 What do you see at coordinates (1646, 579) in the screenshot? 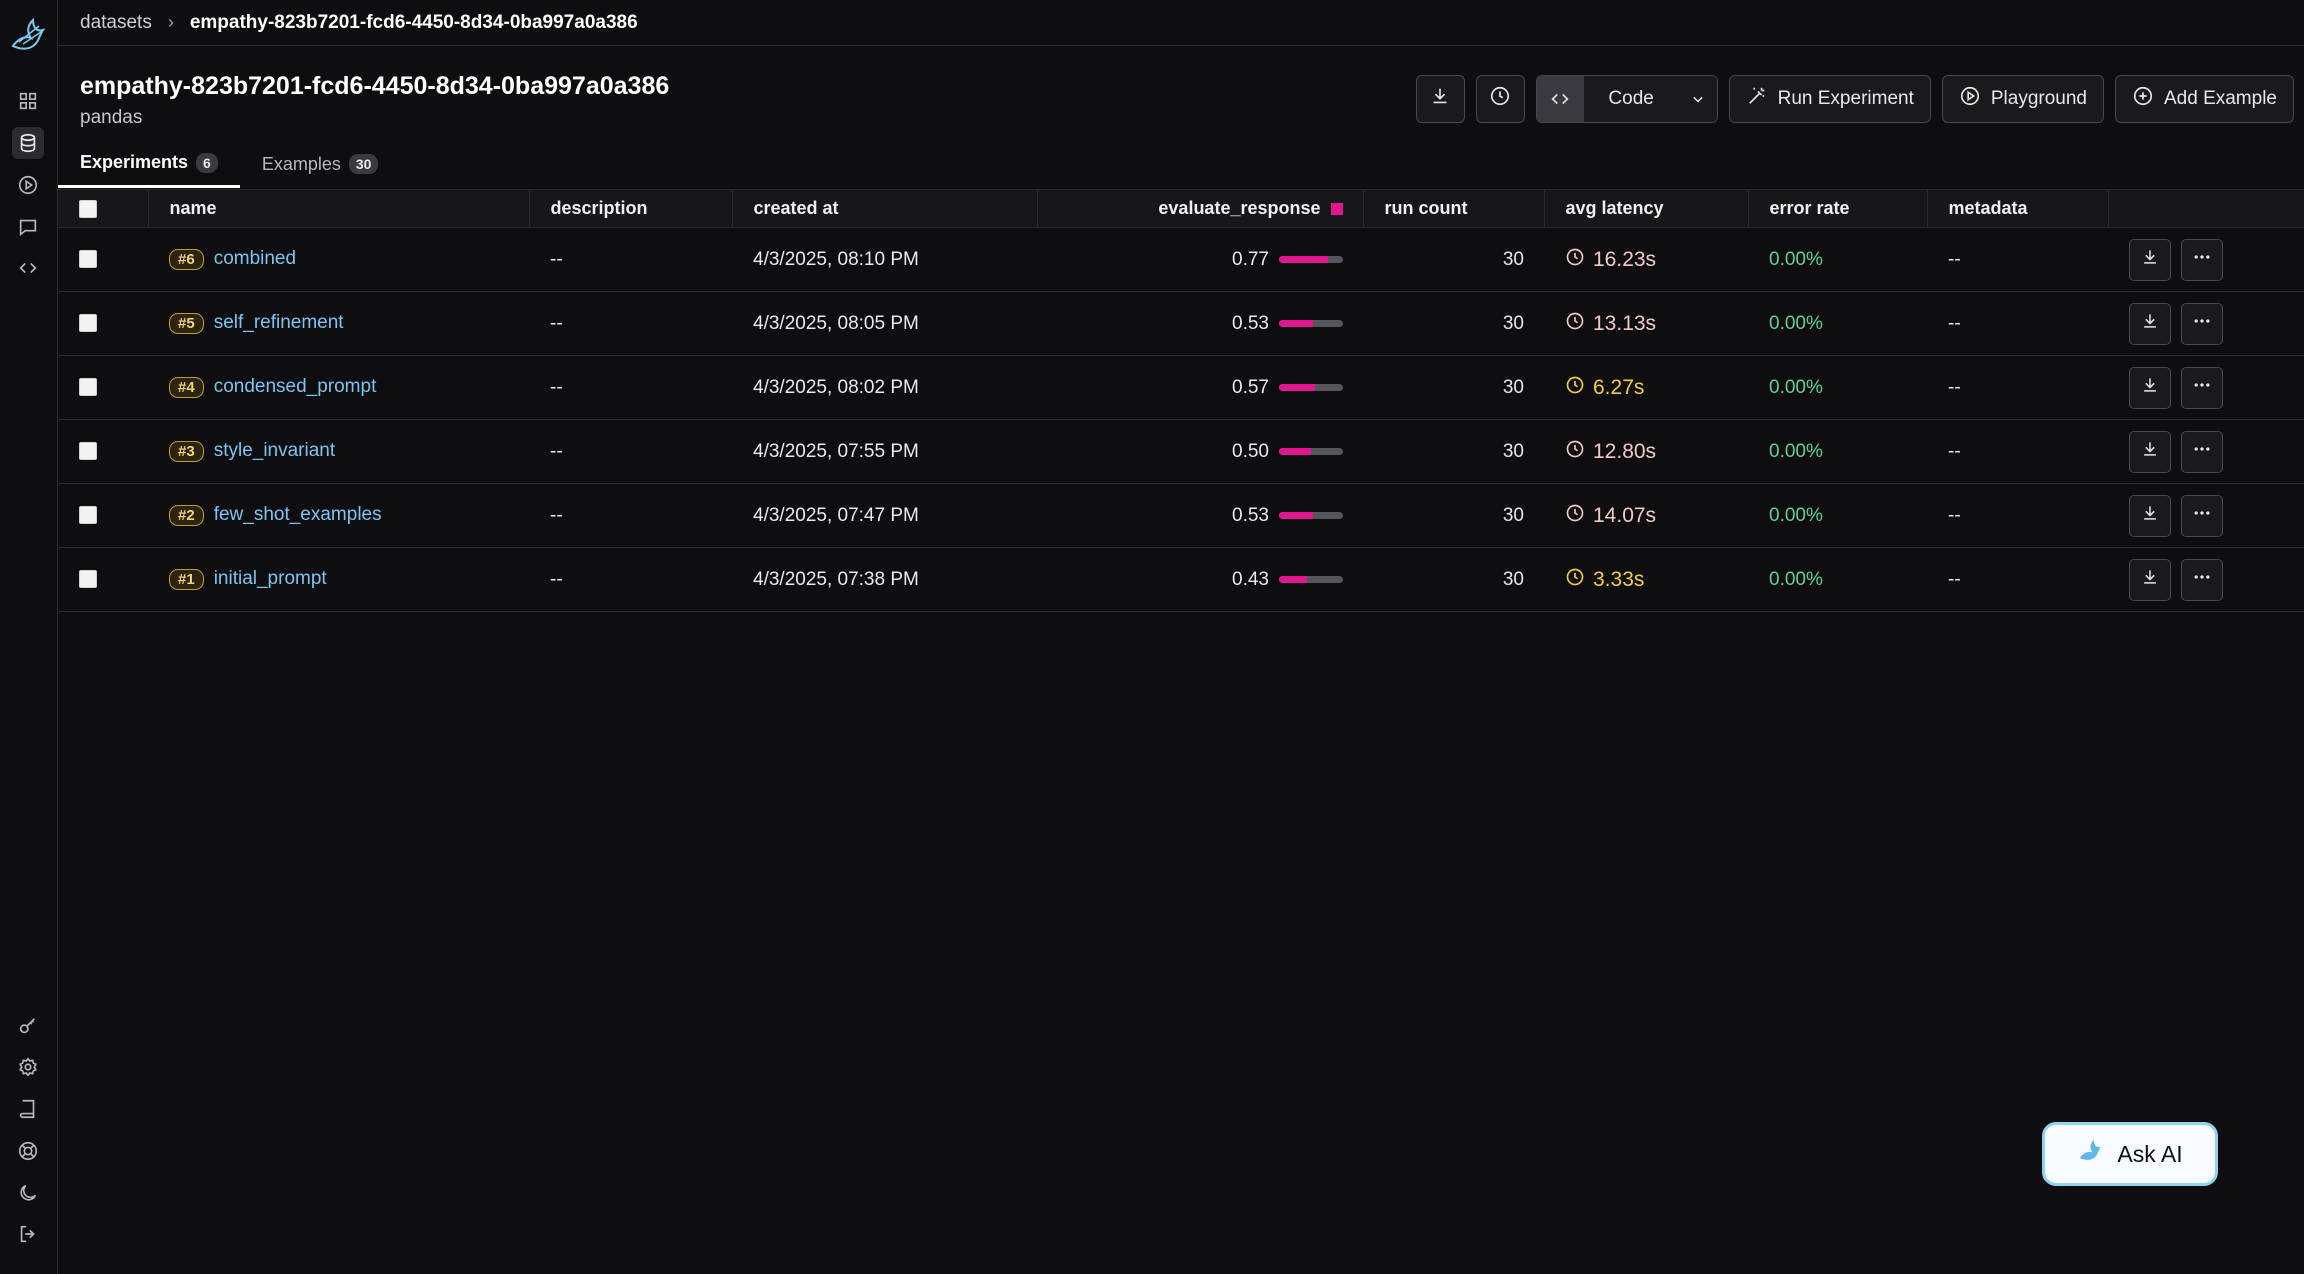
I see `latency-cell: 3.33s` at bounding box center [1646, 579].